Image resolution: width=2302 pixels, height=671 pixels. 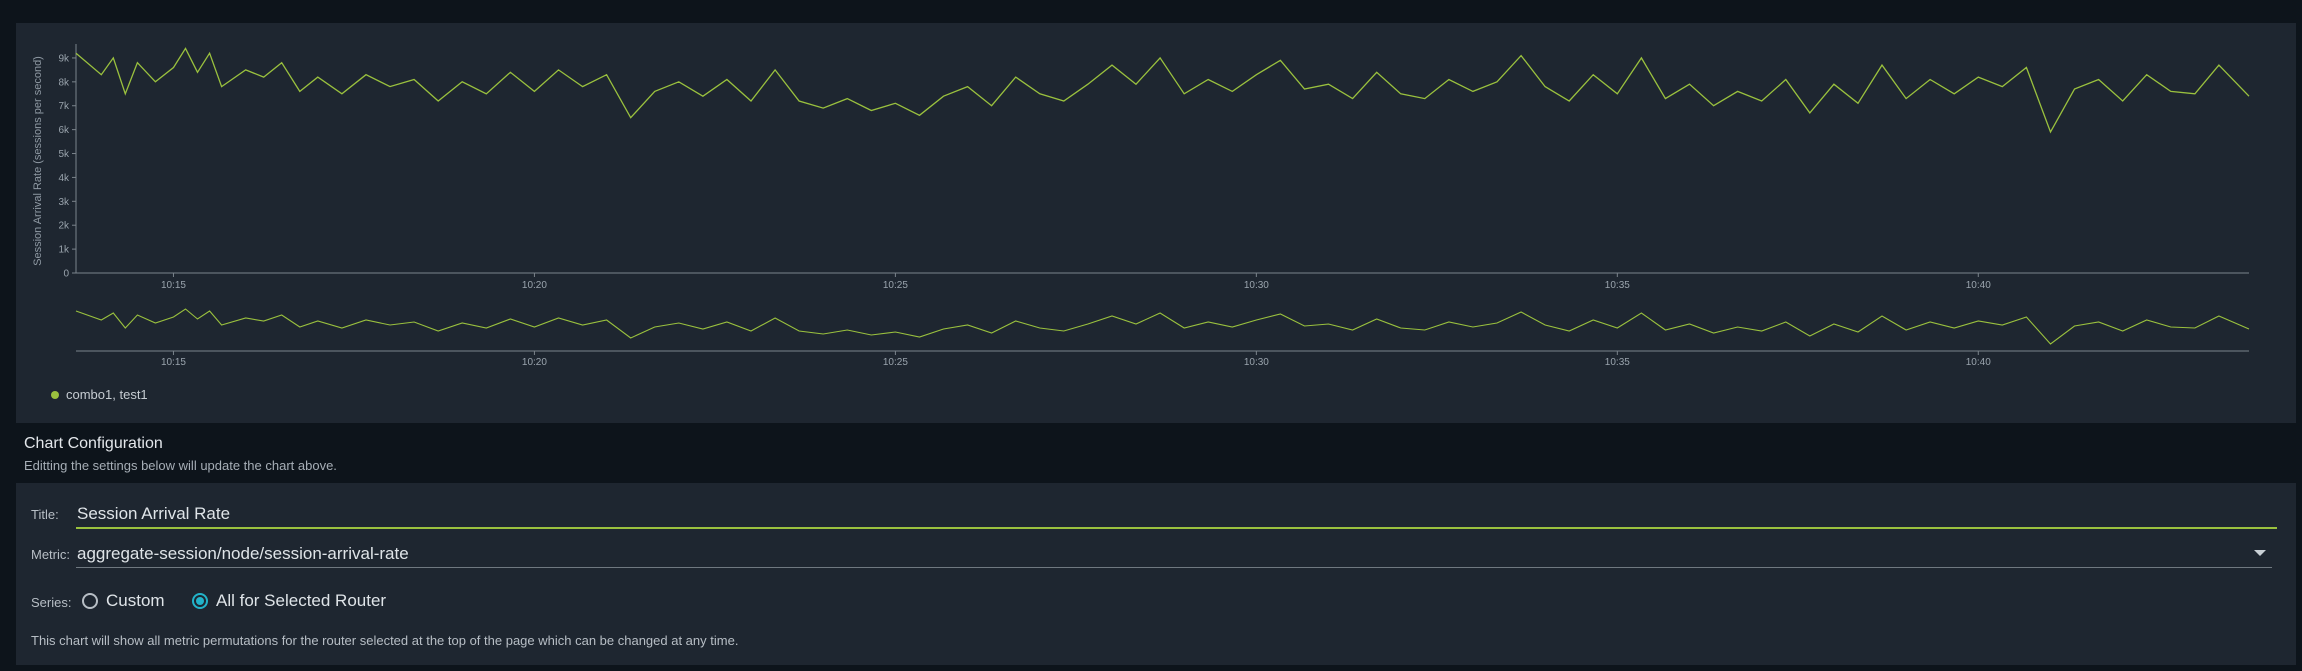 I want to click on series-all-radio: All for Selected Router, so click(x=289, y=601).